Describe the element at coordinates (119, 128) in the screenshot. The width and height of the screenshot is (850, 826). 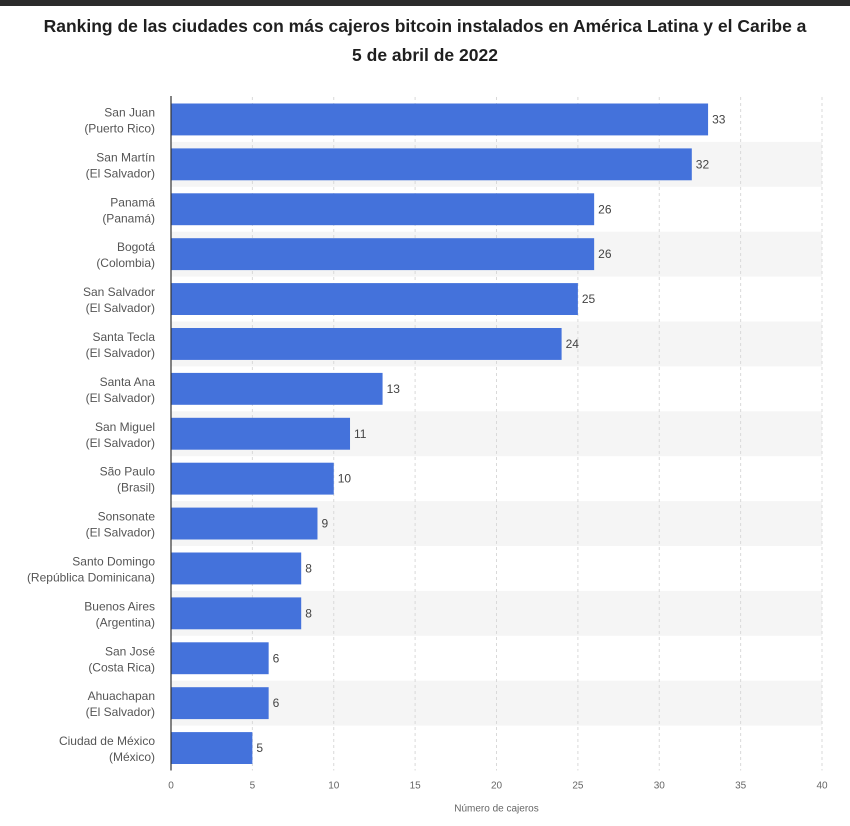
I see `category-label: (Puerto Rico)` at that location.